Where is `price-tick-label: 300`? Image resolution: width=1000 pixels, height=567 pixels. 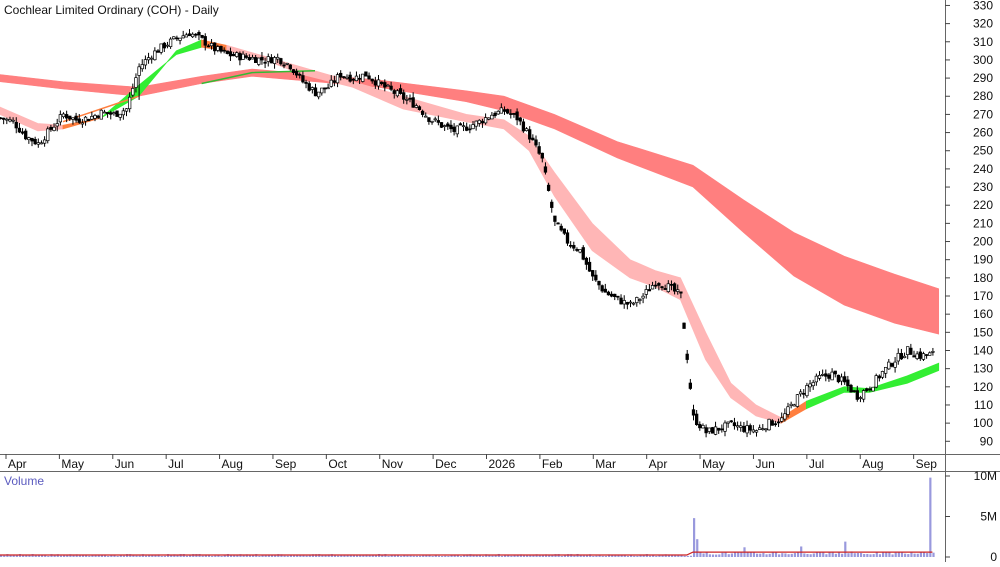 price-tick-label: 300 is located at coordinates (983, 60).